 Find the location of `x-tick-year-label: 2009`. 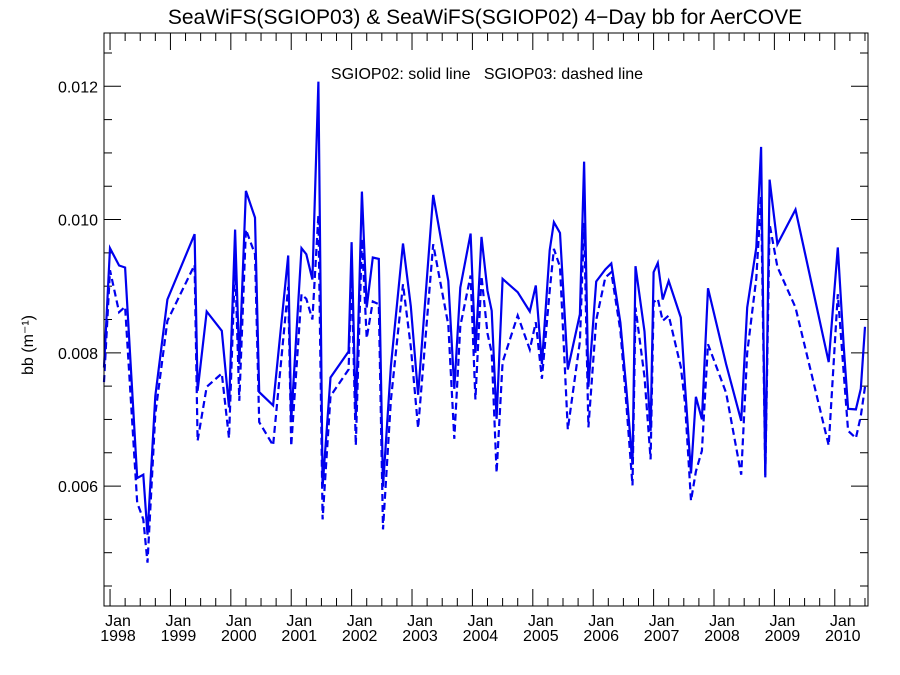

x-tick-year-label: 2009 is located at coordinates (783, 636).